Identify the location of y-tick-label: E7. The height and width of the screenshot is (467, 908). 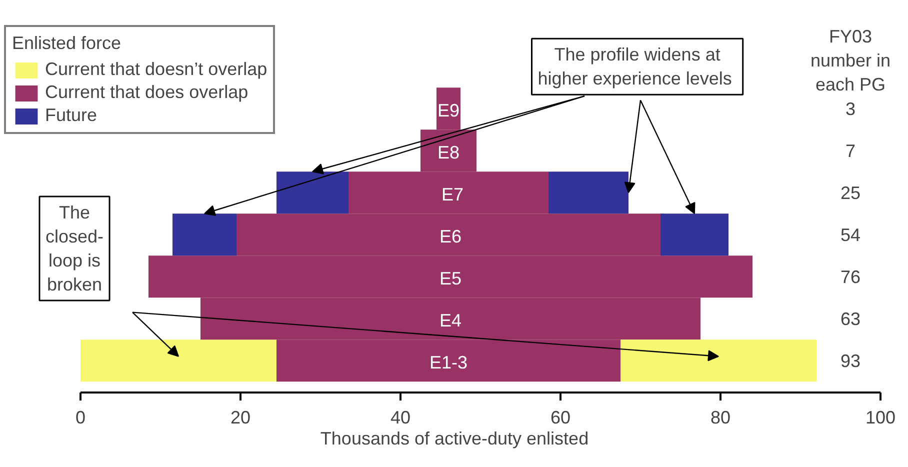
(452, 194).